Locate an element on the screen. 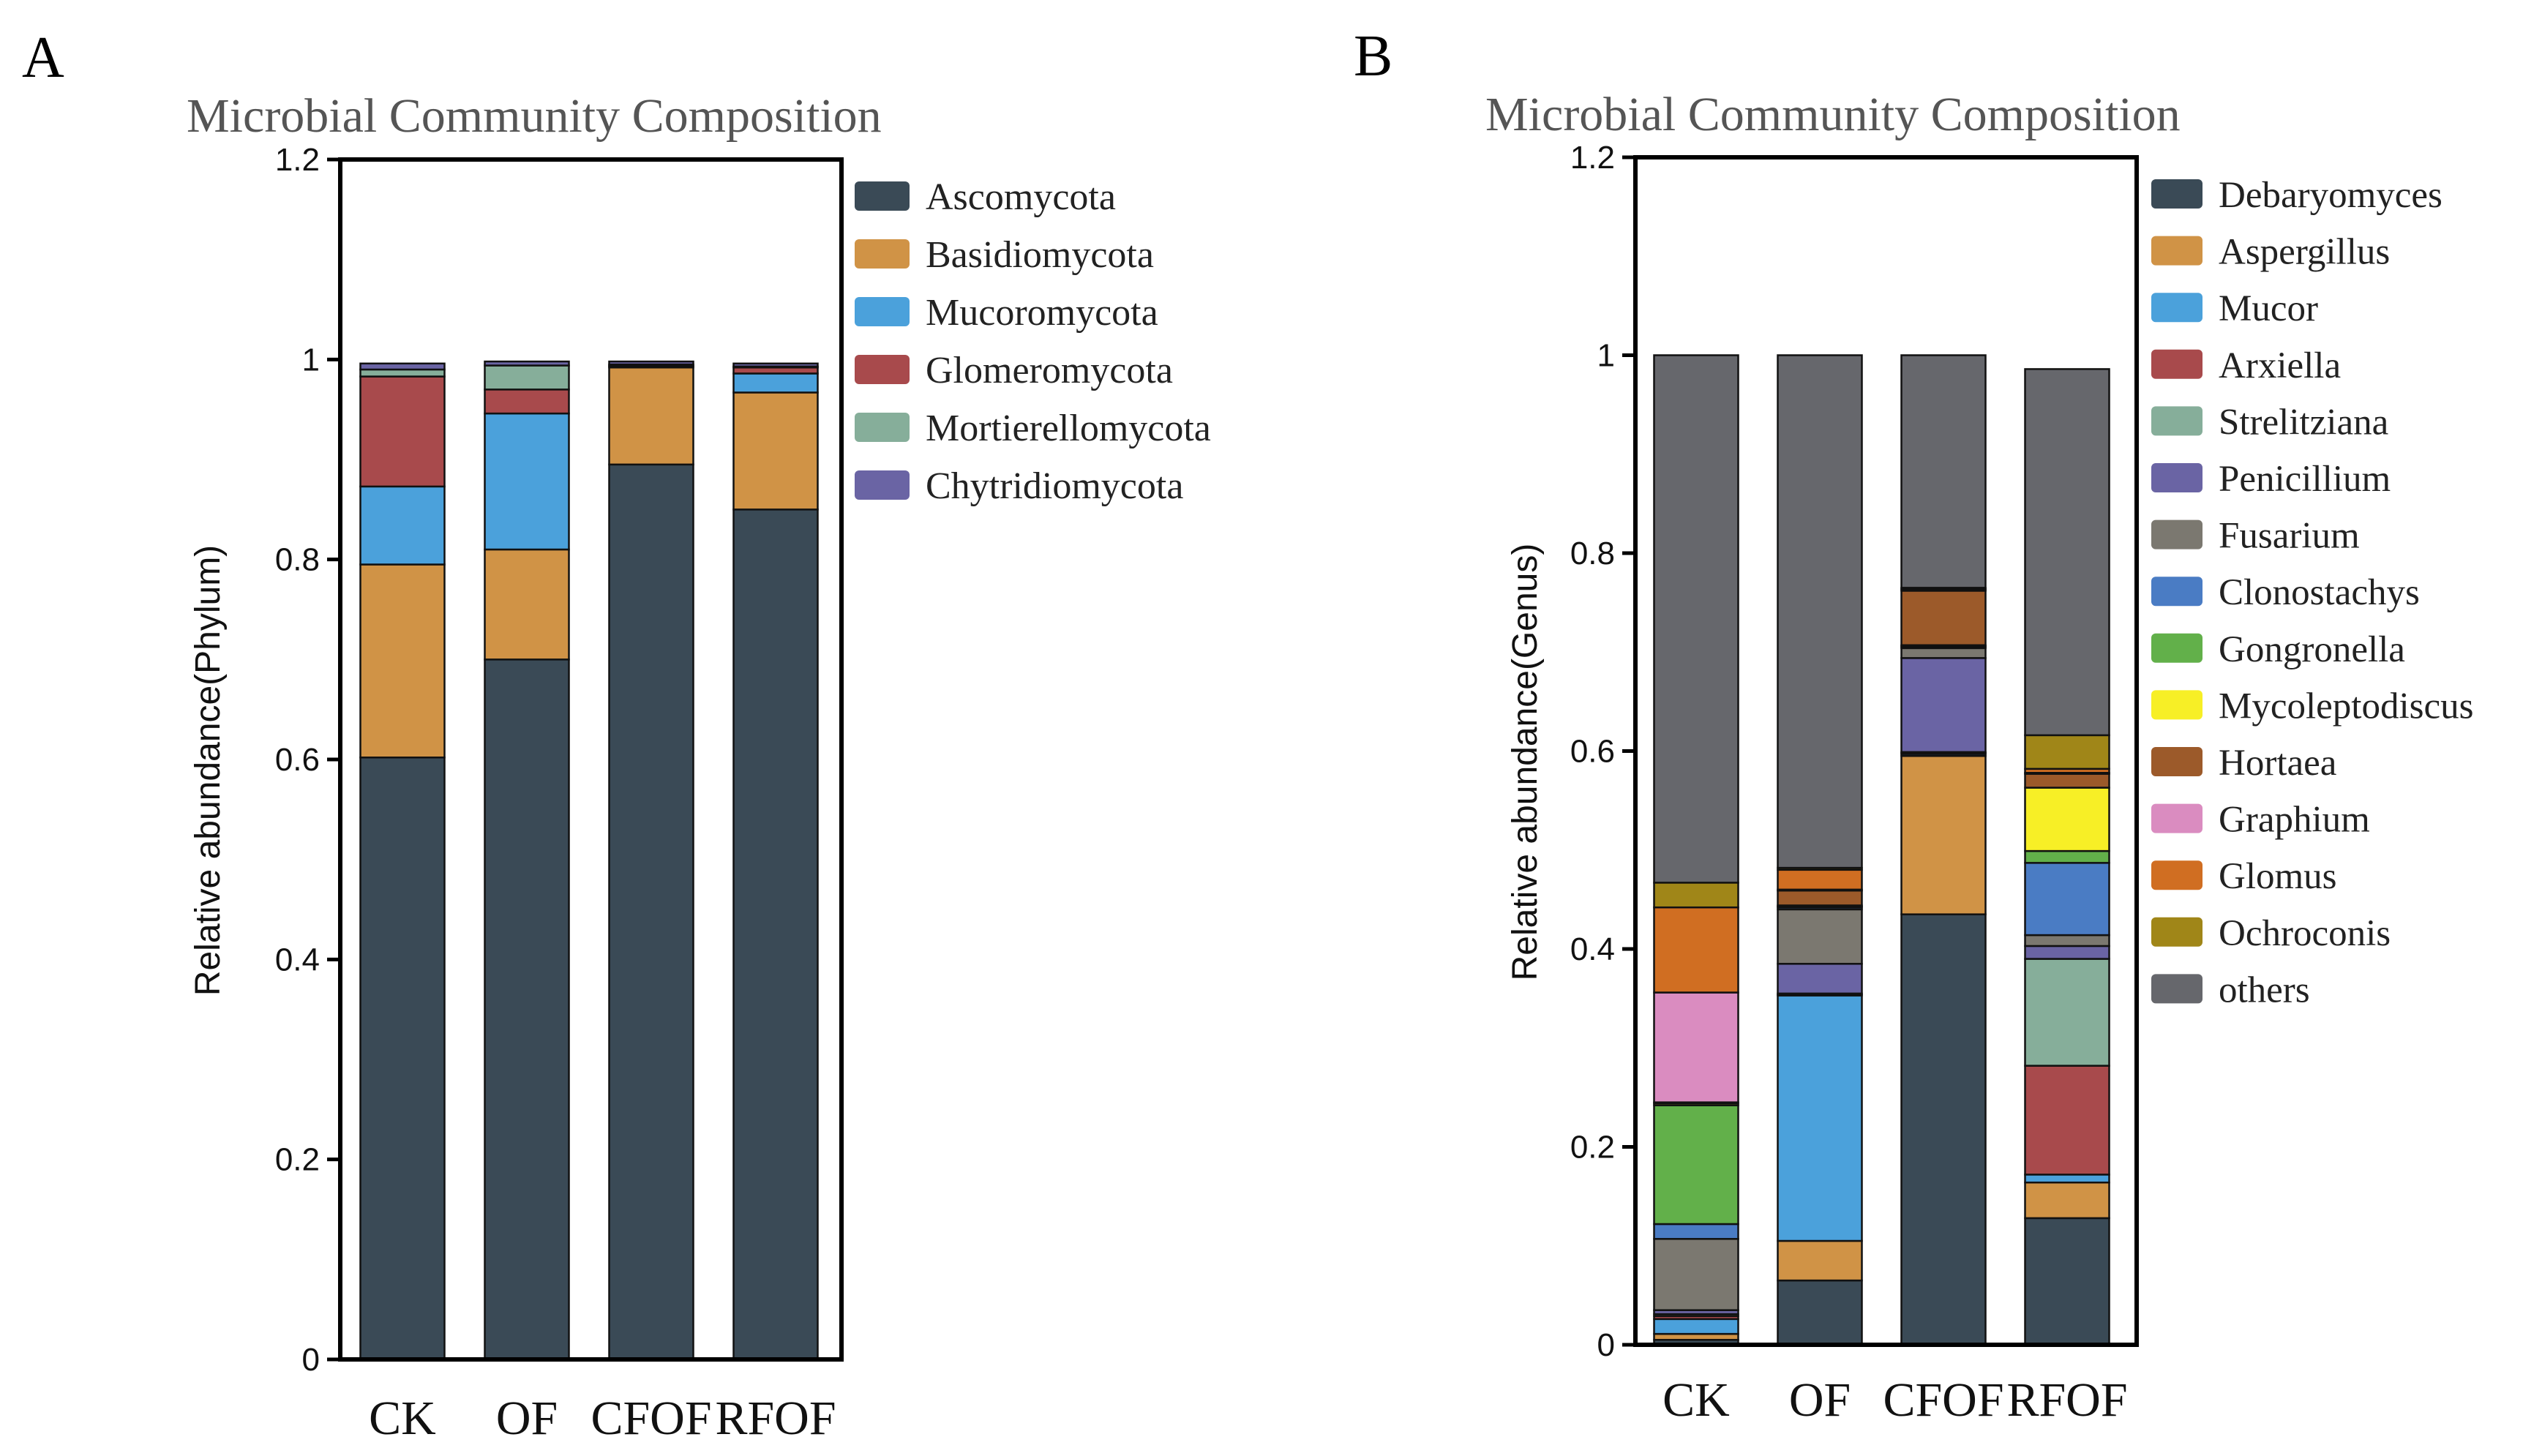  y-tick-label-a: 0.4 is located at coordinates (297, 959).